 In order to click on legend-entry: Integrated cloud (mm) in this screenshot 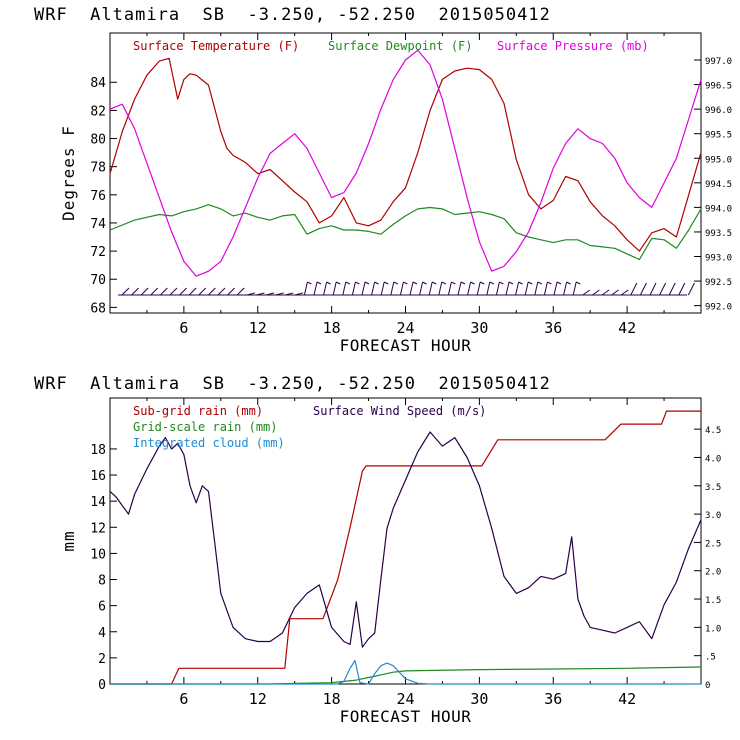, I will do `click(209, 443)`.